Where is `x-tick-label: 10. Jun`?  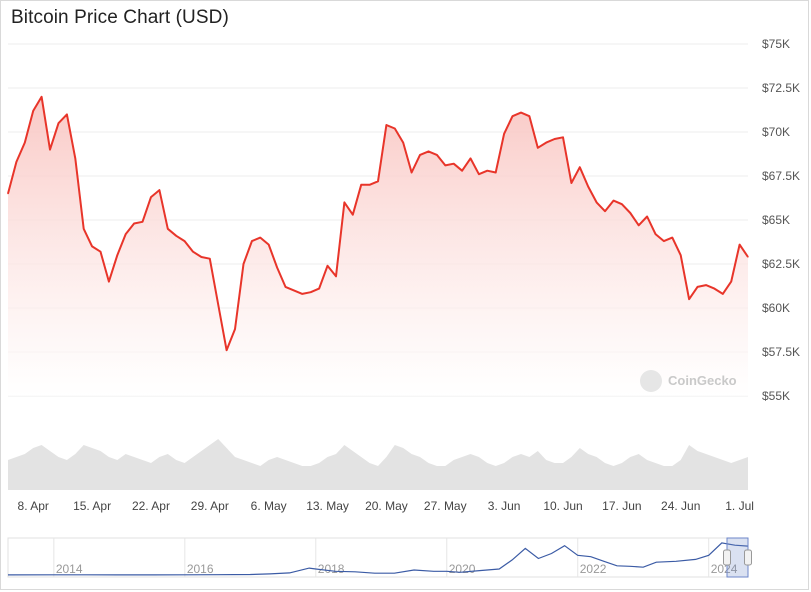 x-tick-label: 10. Jun is located at coordinates (562, 506).